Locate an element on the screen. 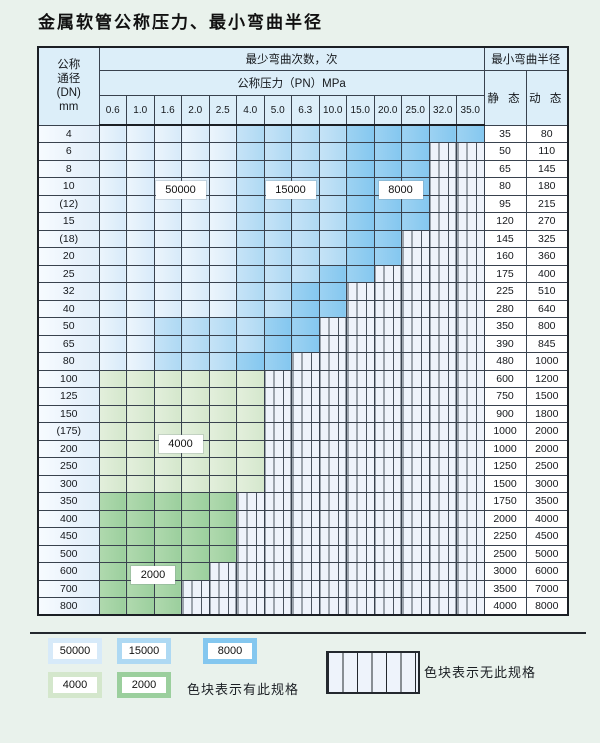 The height and width of the screenshot is (743, 600). static-value: 1000 is located at coordinates (505, 431).